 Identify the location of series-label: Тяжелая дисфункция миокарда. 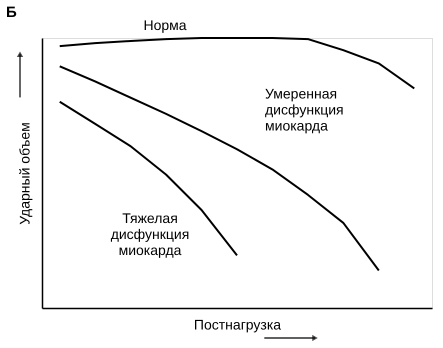
(150, 234).